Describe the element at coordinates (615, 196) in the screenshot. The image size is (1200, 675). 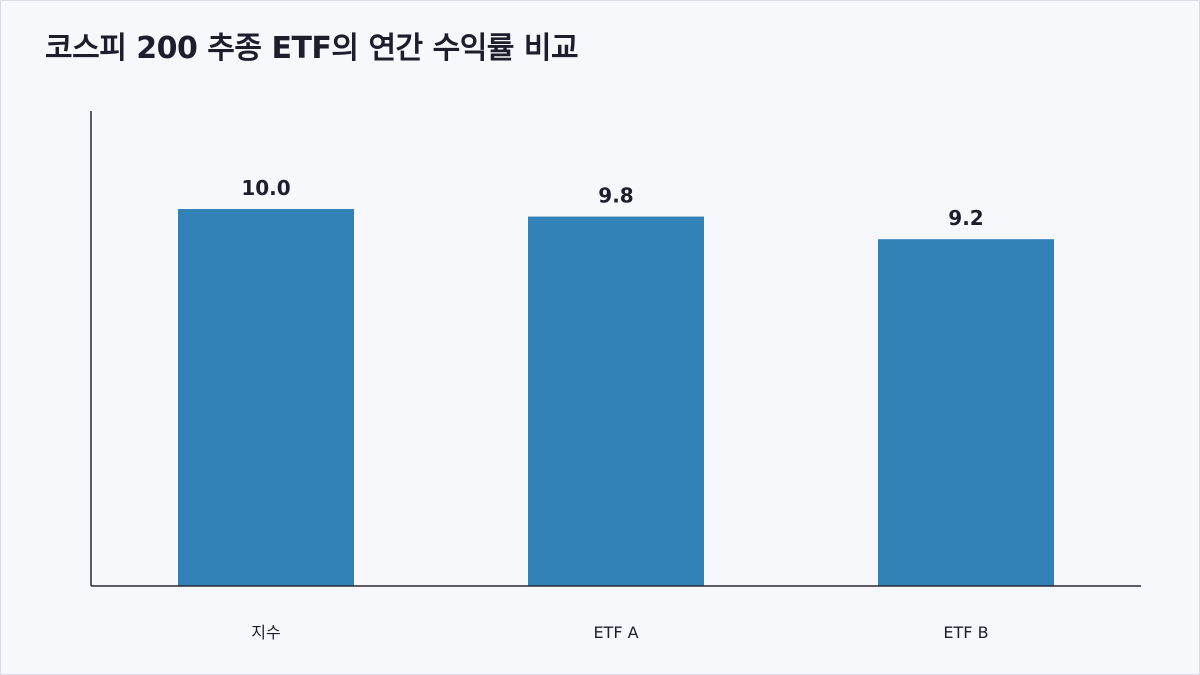
I see `bar-value-label-1: 9.8` at that location.